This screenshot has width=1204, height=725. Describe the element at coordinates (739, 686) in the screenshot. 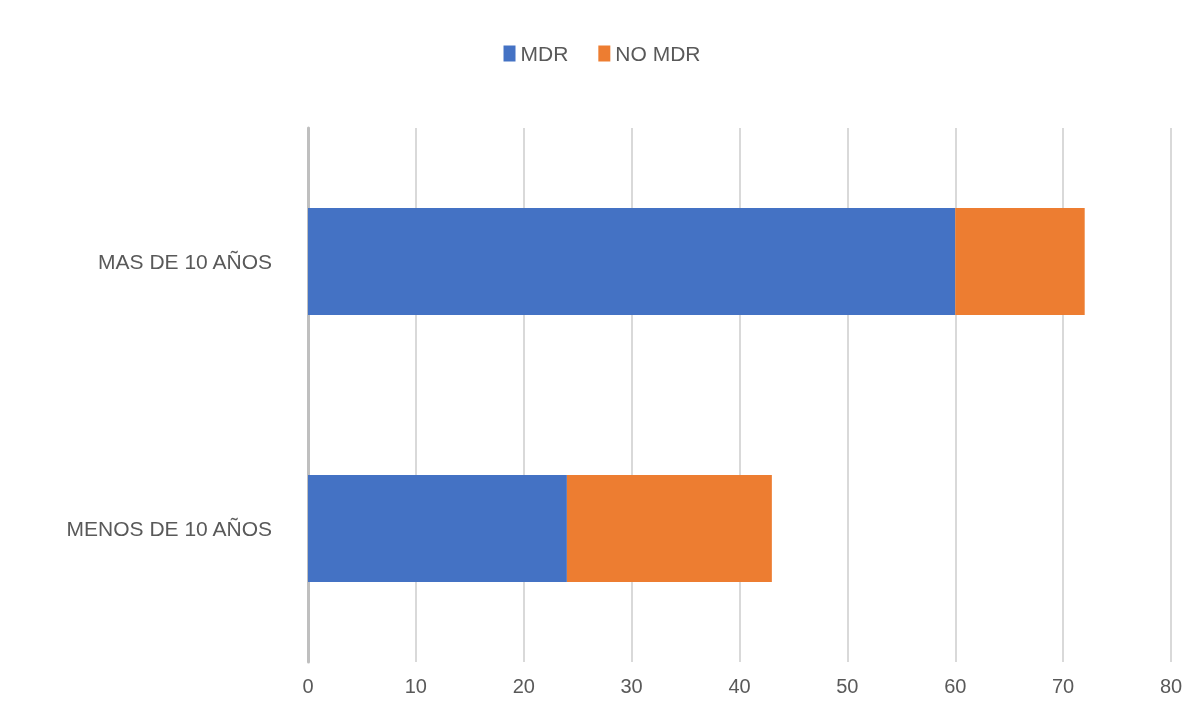

I see `x-tick-label: 40` at that location.